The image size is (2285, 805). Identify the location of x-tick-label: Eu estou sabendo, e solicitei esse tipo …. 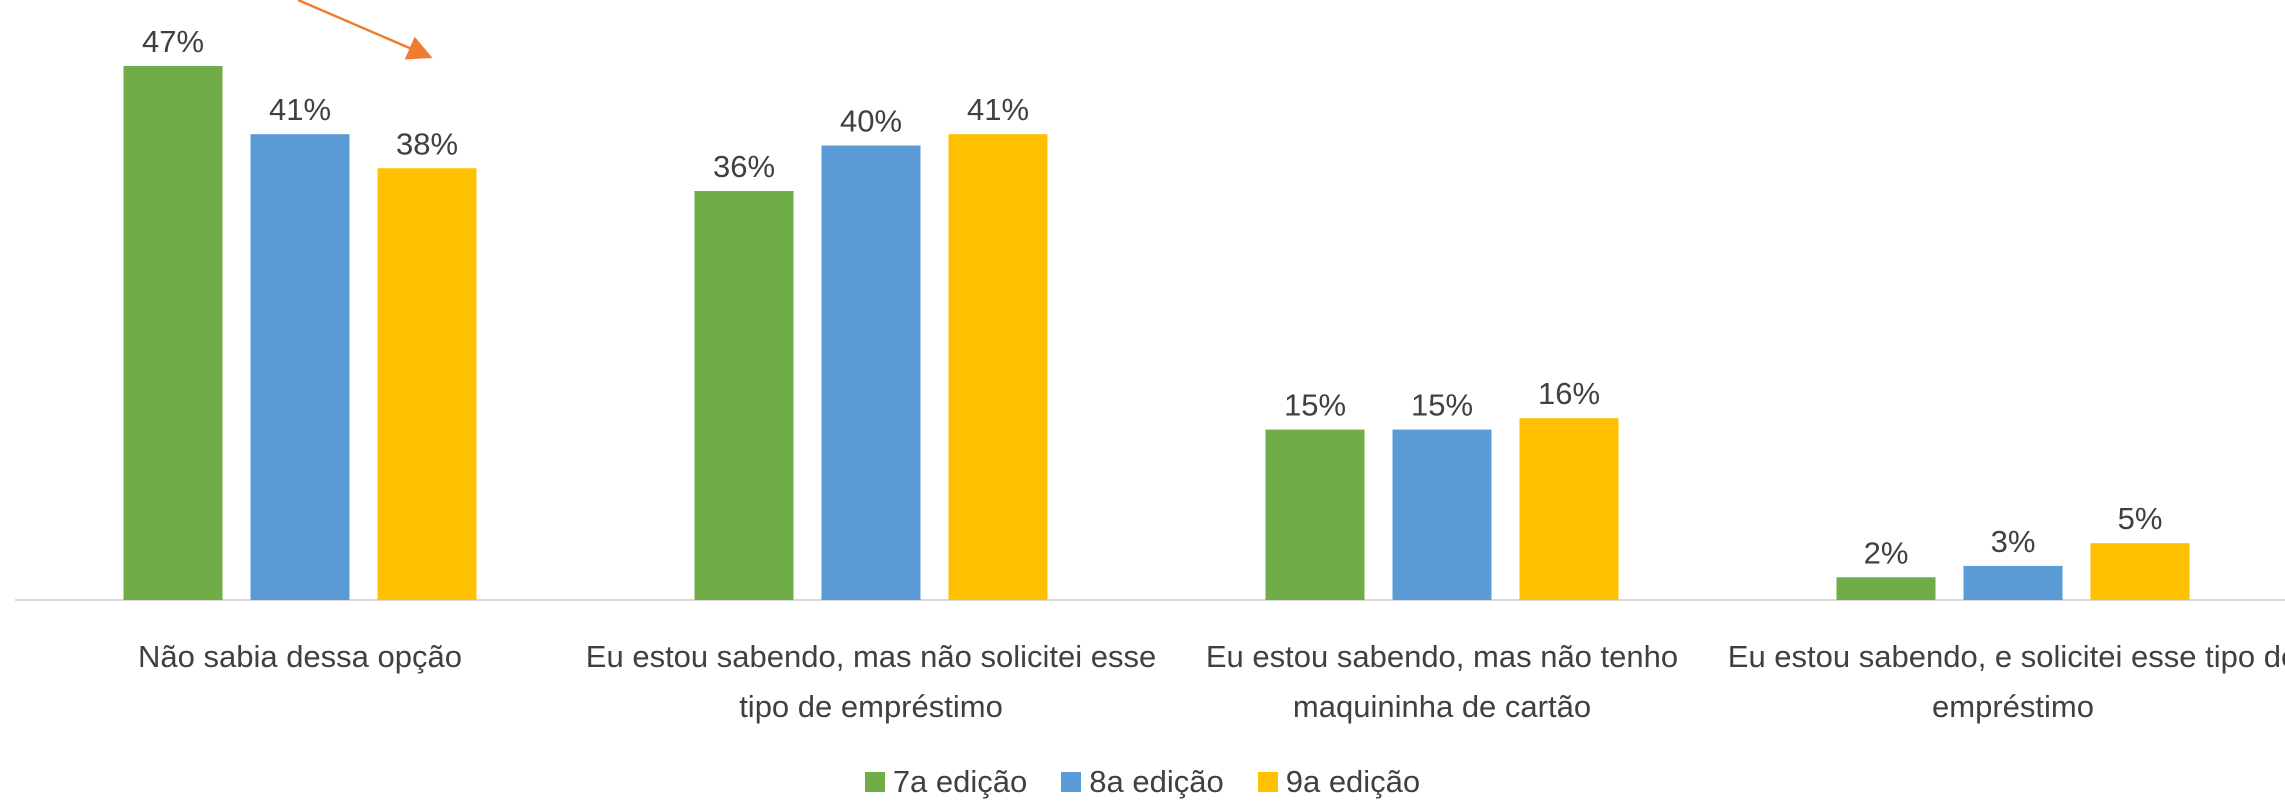
(2006, 681).